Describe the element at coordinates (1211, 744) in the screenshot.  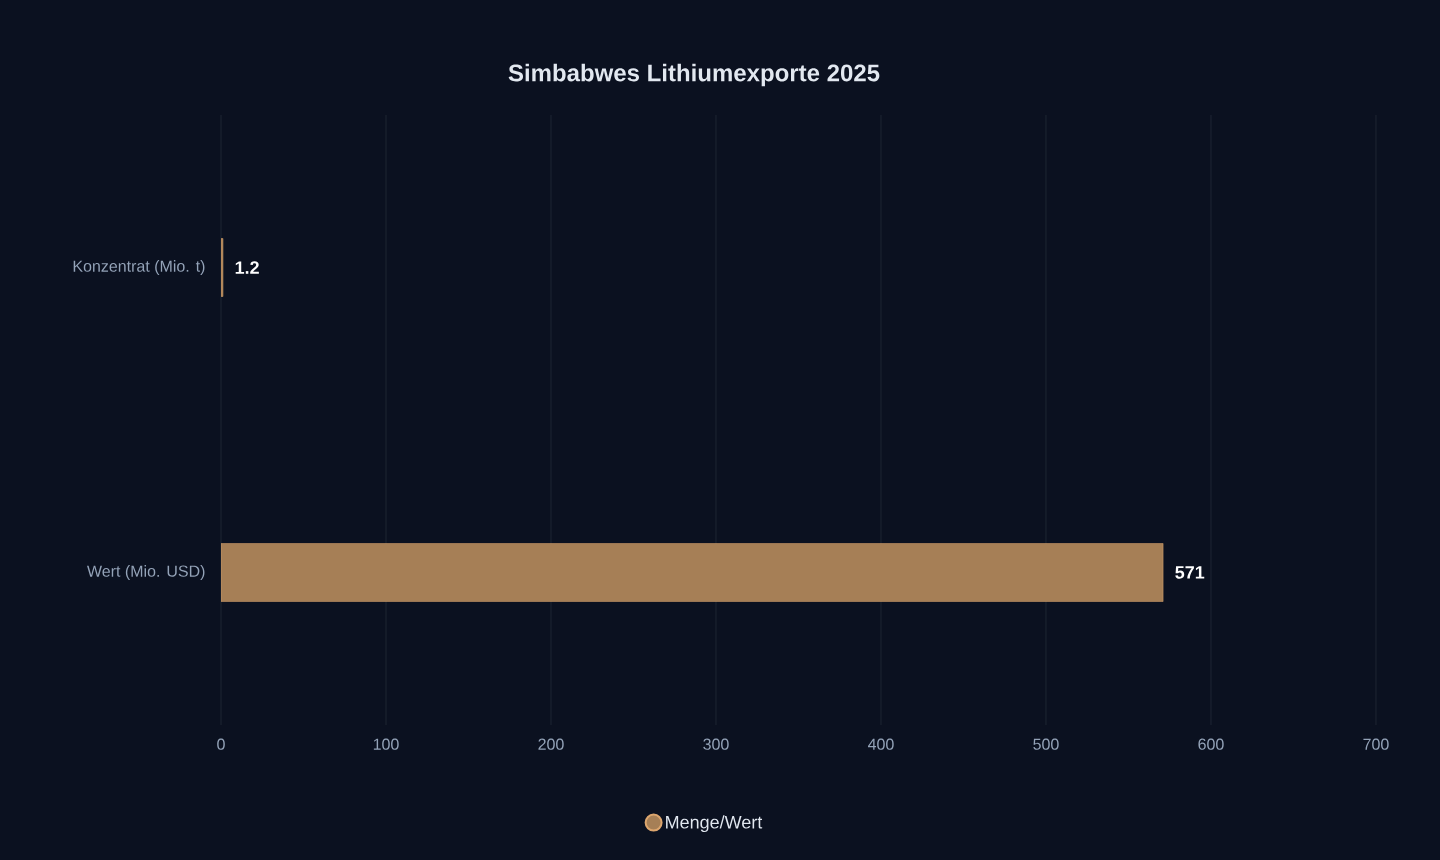
I see `x-tick-label: 600` at that location.